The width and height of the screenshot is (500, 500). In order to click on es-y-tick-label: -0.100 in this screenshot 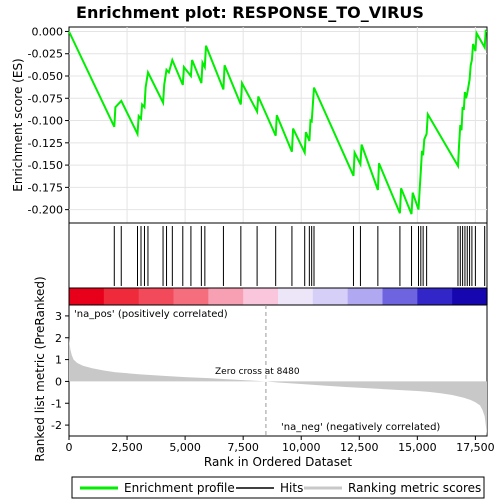, I will do `click(45, 121)`.